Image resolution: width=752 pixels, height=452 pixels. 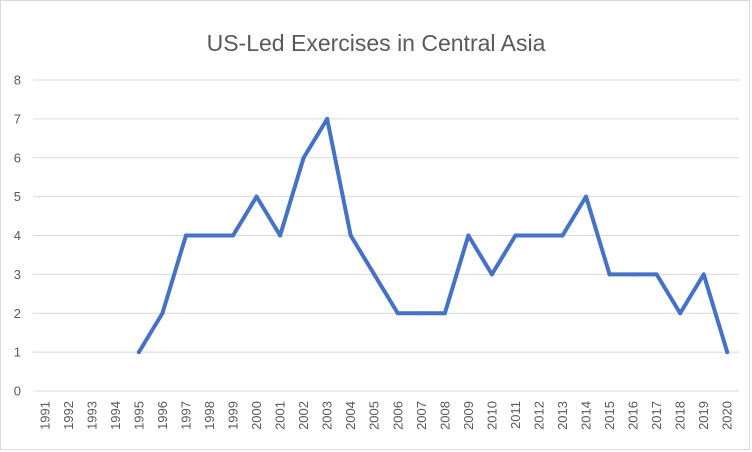 What do you see at coordinates (491, 415) in the screenshot?
I see `x-tick-label: 2010` at bounding box center [491, 415].